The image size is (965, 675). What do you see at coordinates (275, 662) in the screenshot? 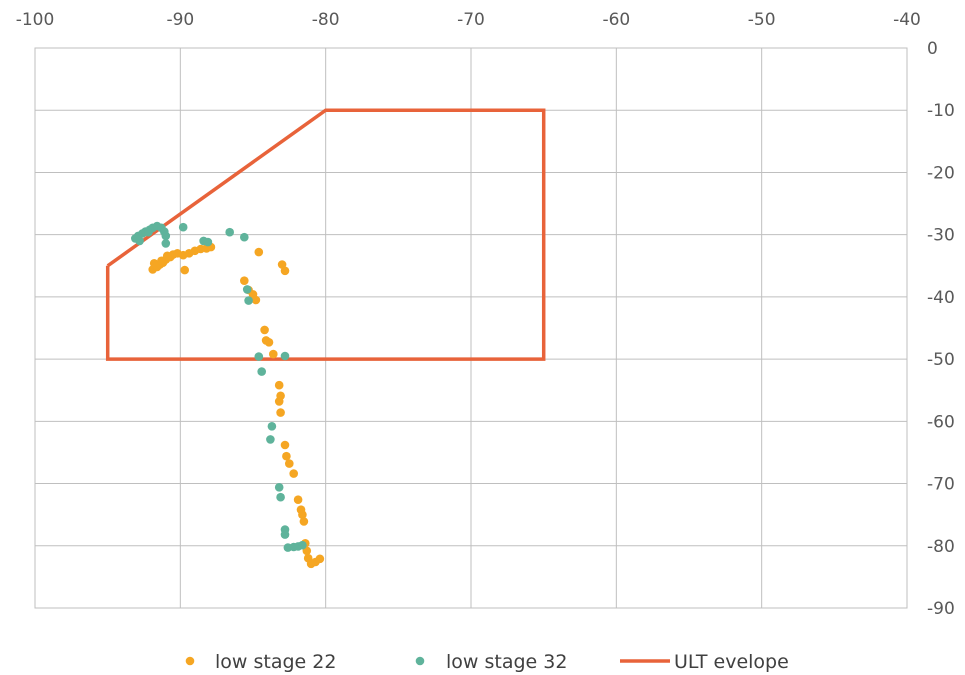
I see `legend-label: low stage 22` at bounding box center [275, 662].